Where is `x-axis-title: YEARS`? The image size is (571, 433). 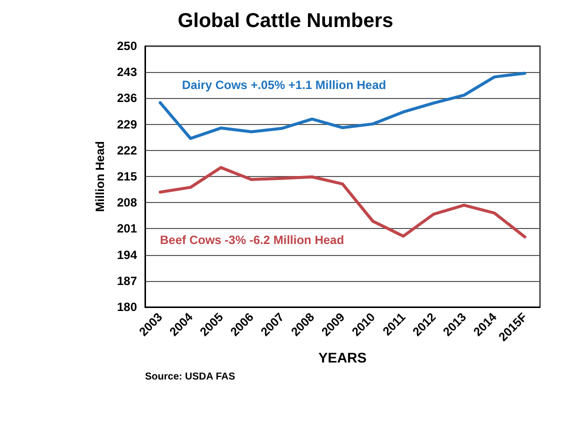 x-axis-title: YEARS is located at coordinates (342, 357).